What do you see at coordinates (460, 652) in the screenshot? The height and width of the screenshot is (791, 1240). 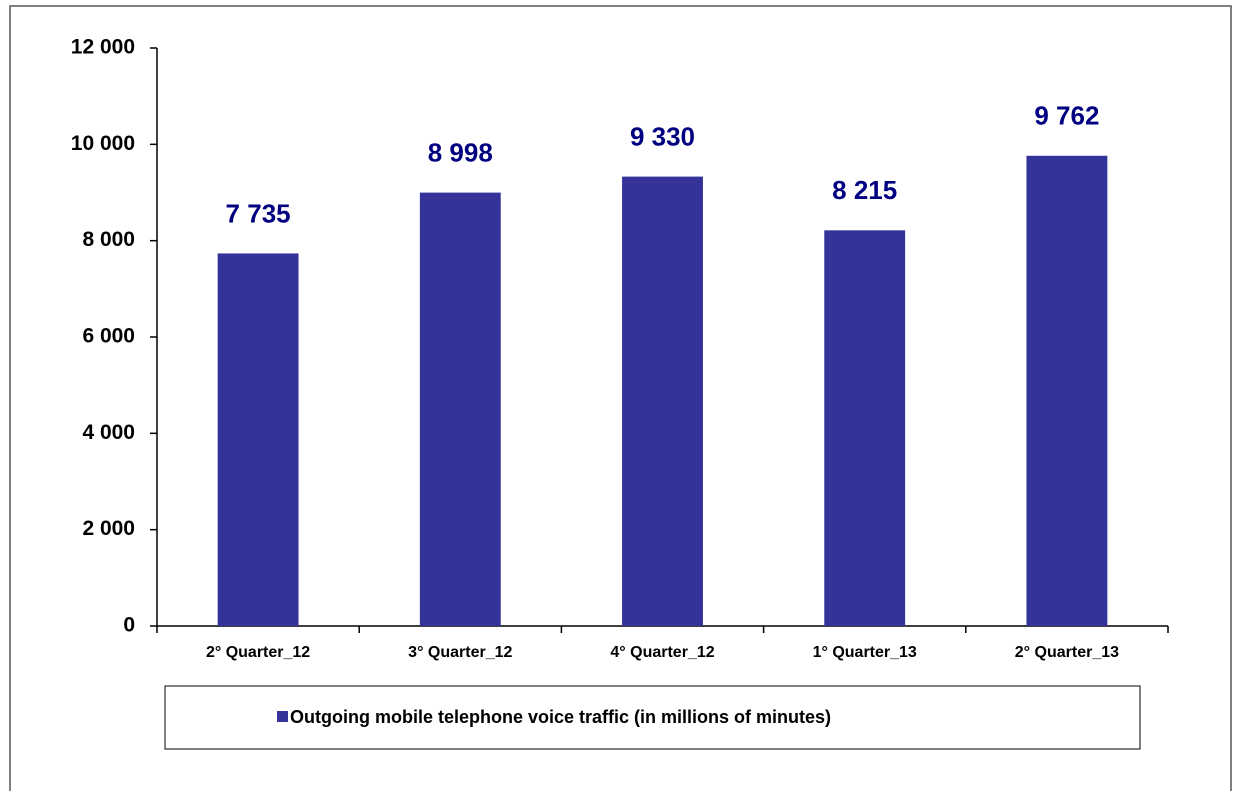 I see `x-tick-label: 3° Quarter_12` at bounding box center [460, 652].